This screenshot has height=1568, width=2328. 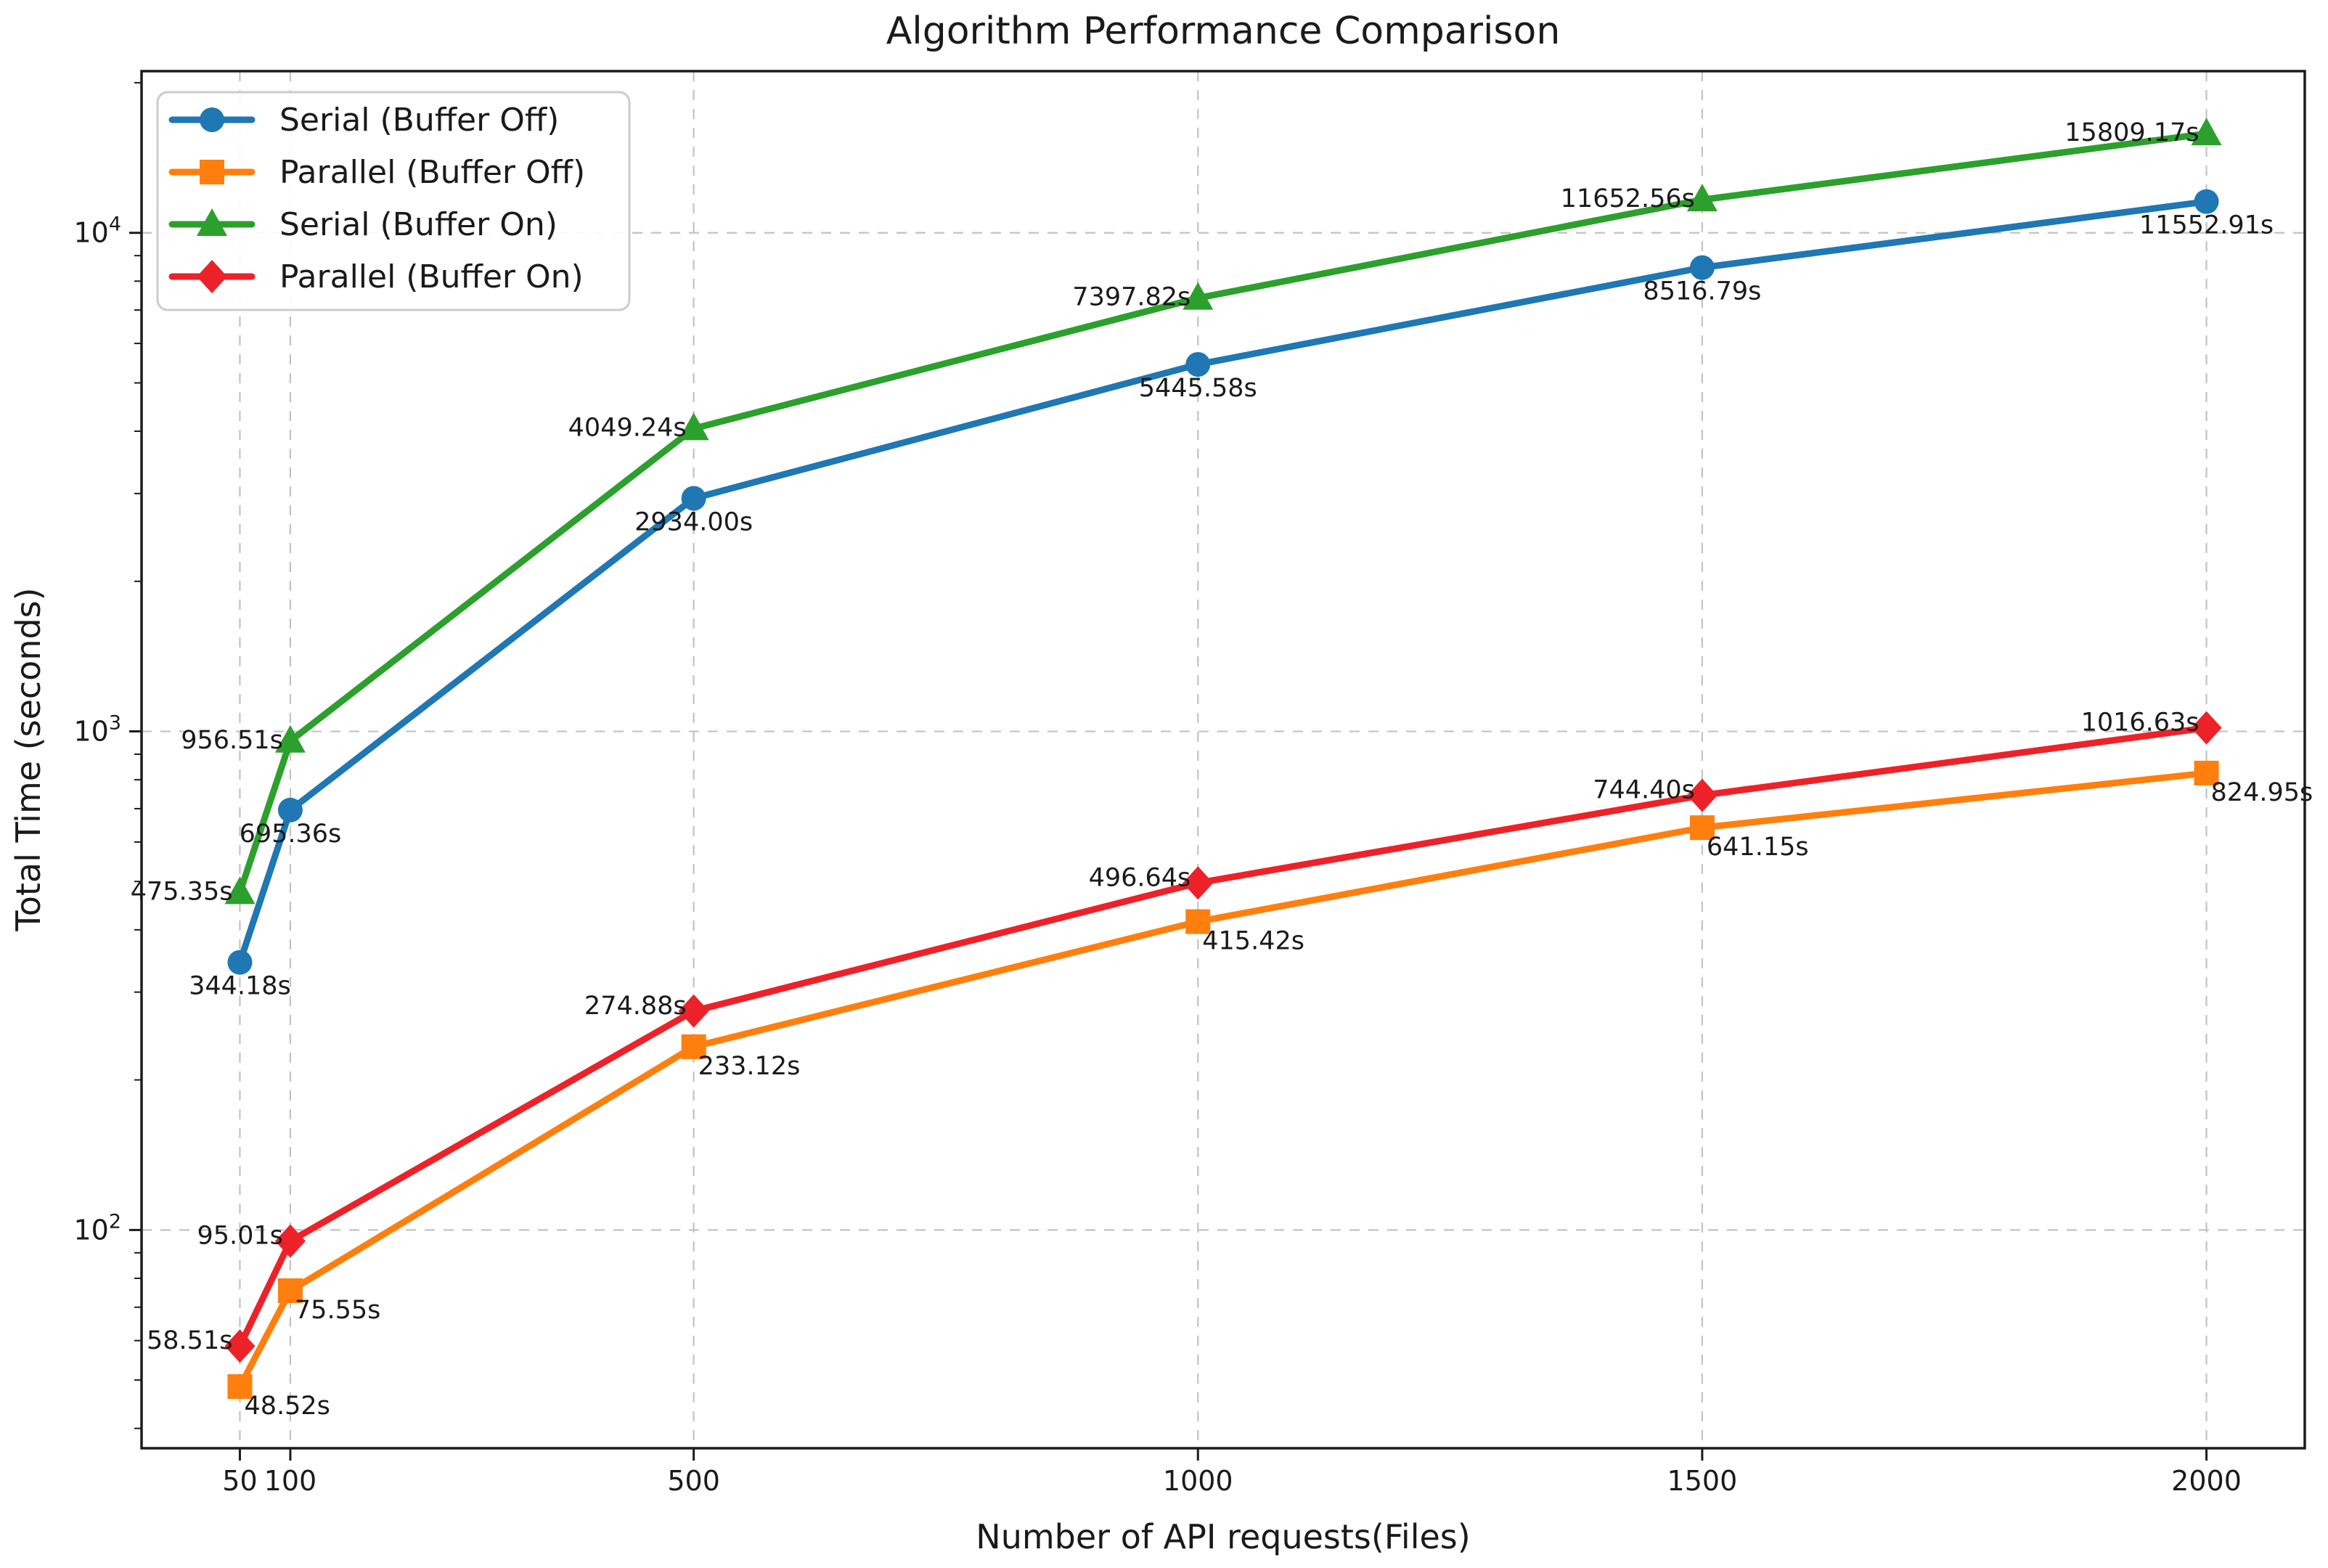 What do you see at coordinates (1131, 298) in the screenshot?
I see `data-point-label: 7397.82s` at bounding box center [1131, 298].